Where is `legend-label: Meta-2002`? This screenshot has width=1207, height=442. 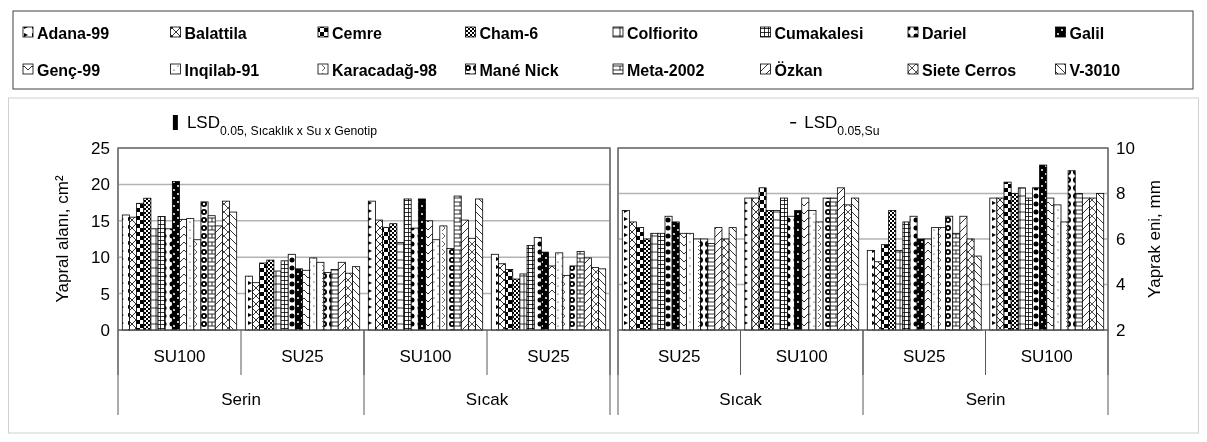 legend-label: Meta-2002 is located at coordinates (666, 70).